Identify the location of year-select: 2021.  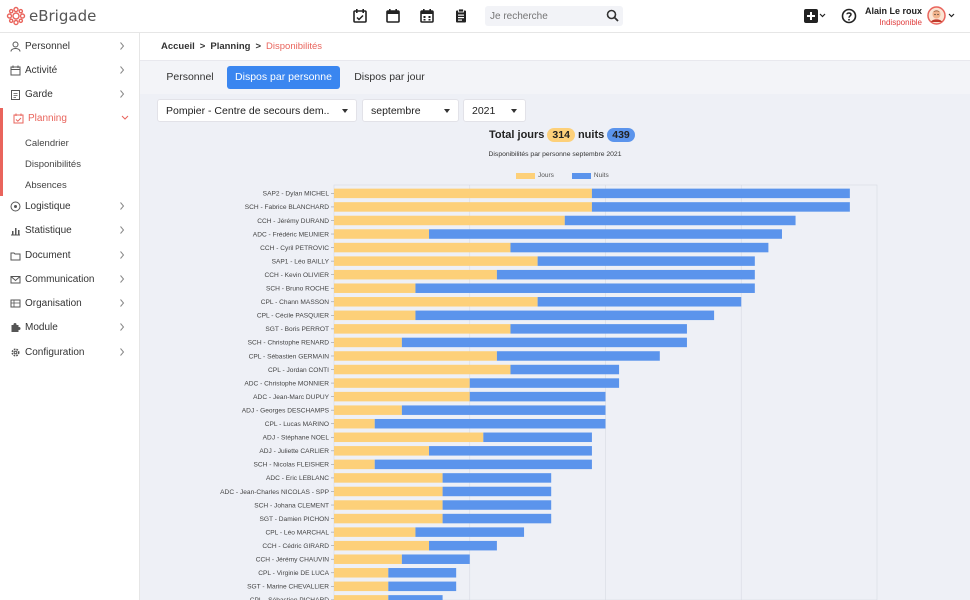
(494, 110).